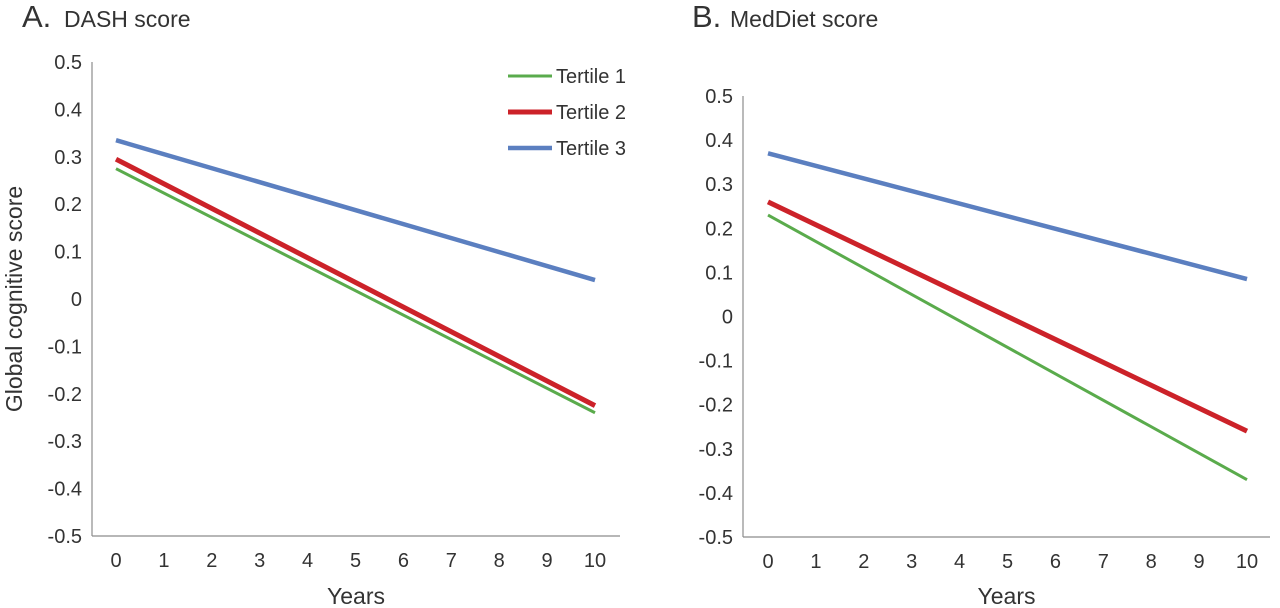  I want to click on panel-title: MedDiet score, so click(804, 19).